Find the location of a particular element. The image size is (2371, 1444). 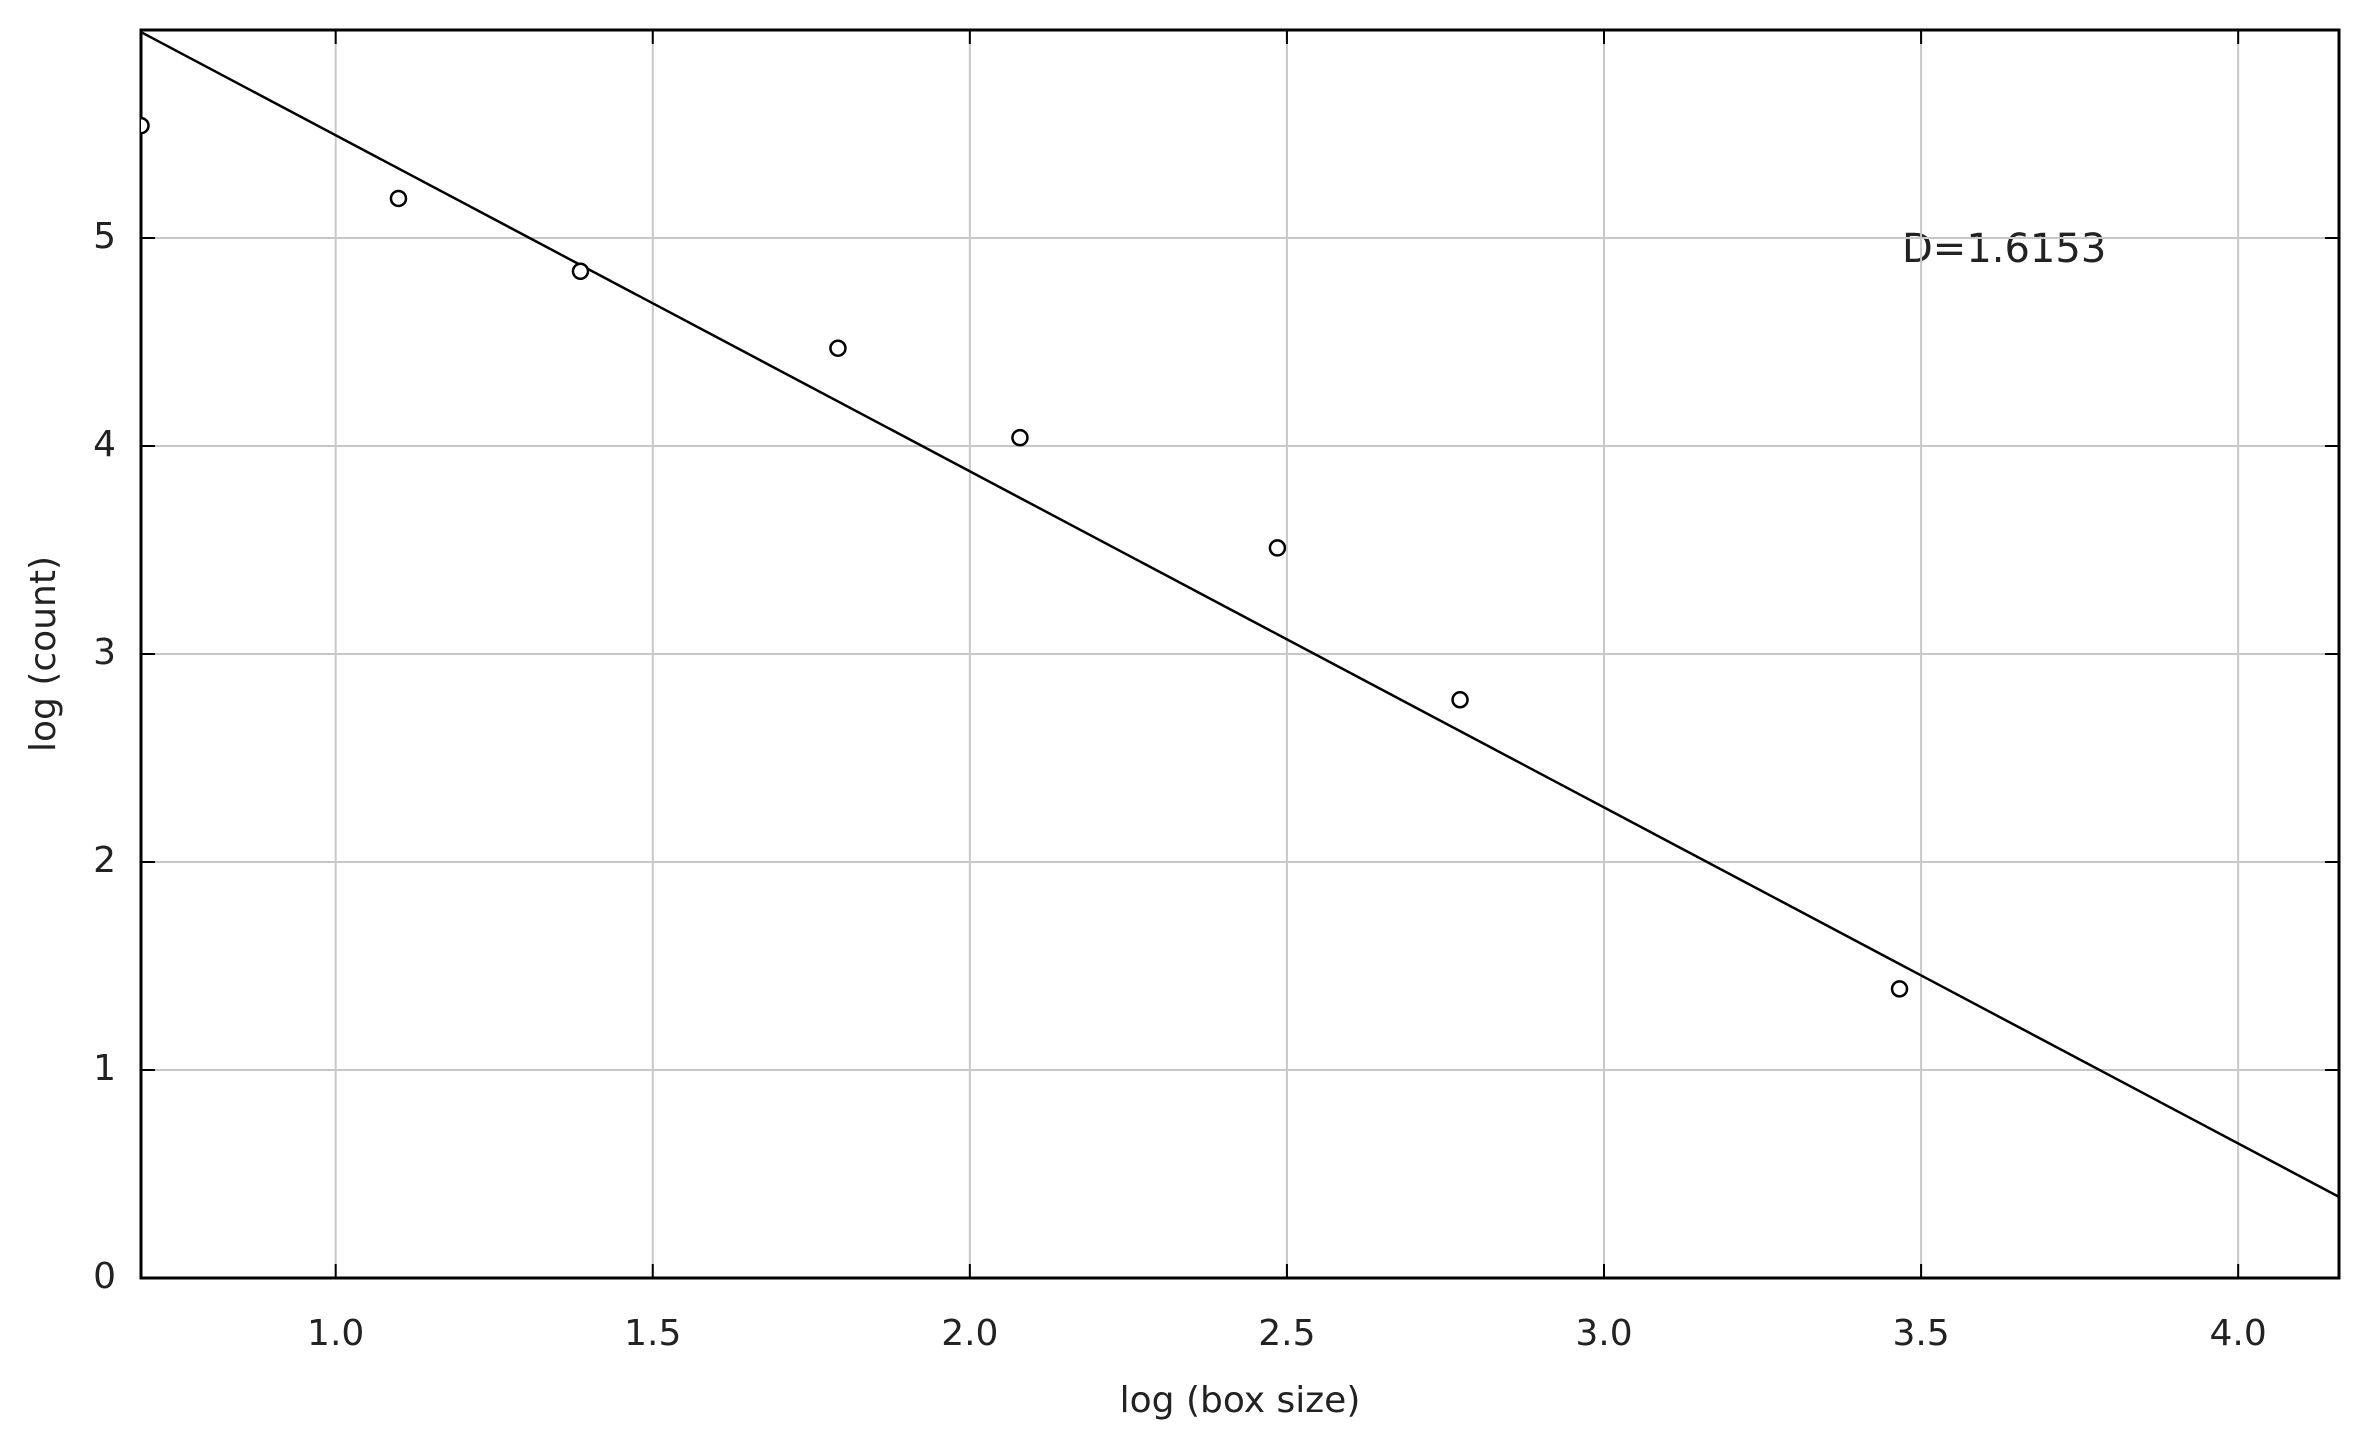

y-tick-label: 4 is located at coordinates (104, 444).